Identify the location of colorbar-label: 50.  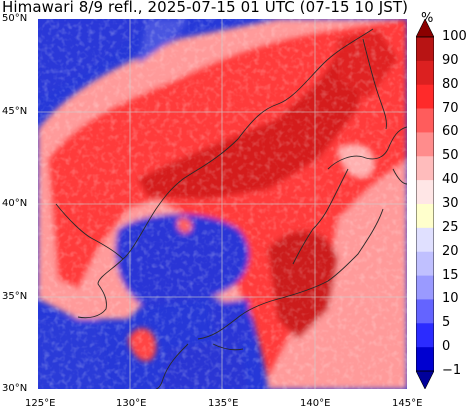
(450, 156).